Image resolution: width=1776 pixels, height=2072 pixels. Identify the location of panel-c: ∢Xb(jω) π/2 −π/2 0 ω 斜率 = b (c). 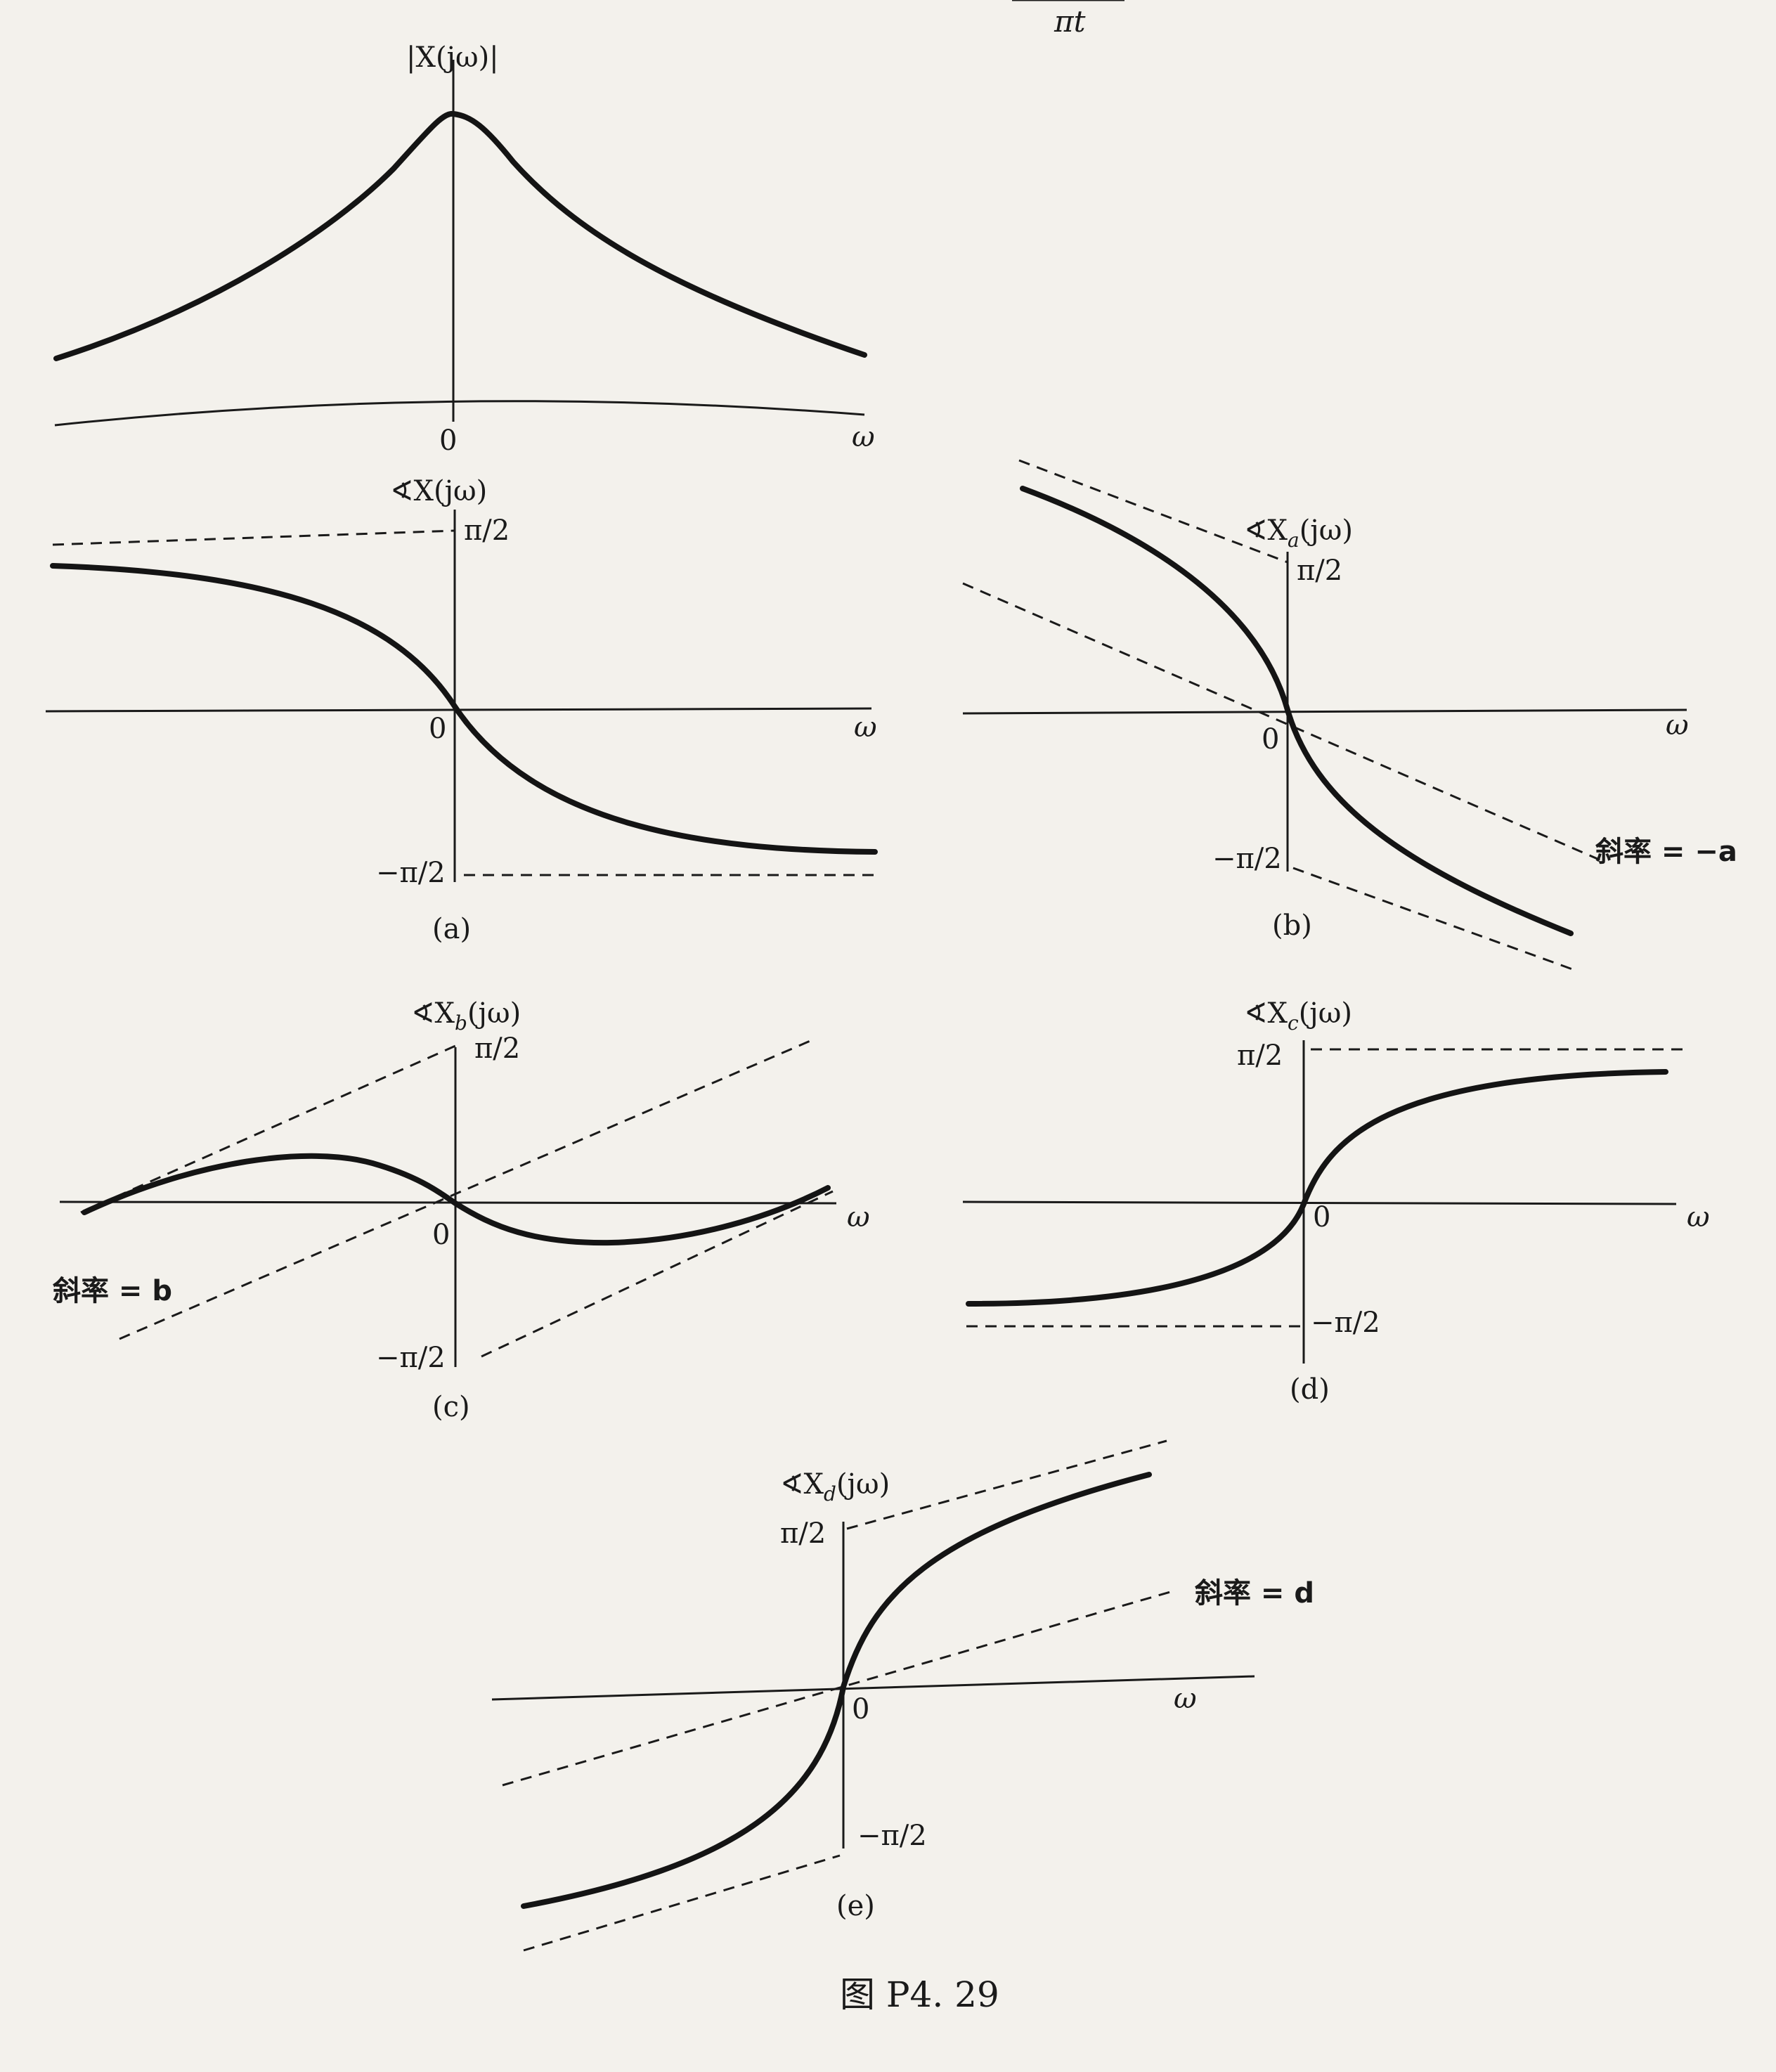
(462, 1210).